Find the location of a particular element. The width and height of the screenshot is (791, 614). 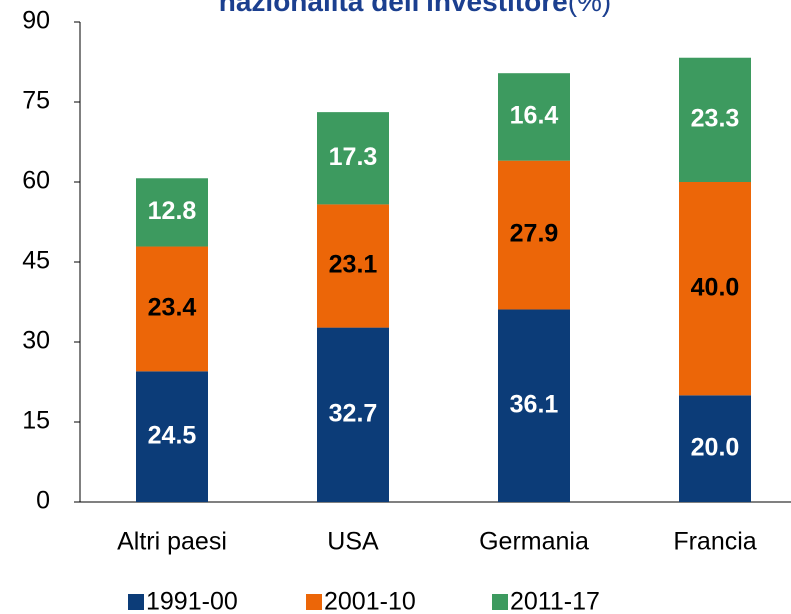

data-label: 23.1 is located at coordinates (353, 265).